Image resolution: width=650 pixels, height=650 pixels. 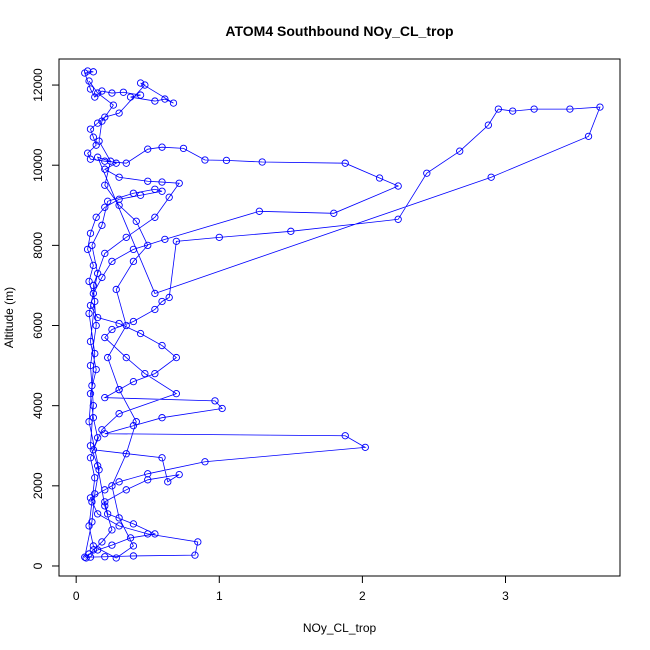 What do you see at coordinates (219, 596) in the screenshot?
I see `x-tick-label: 1` at bounding box center [219, 596].